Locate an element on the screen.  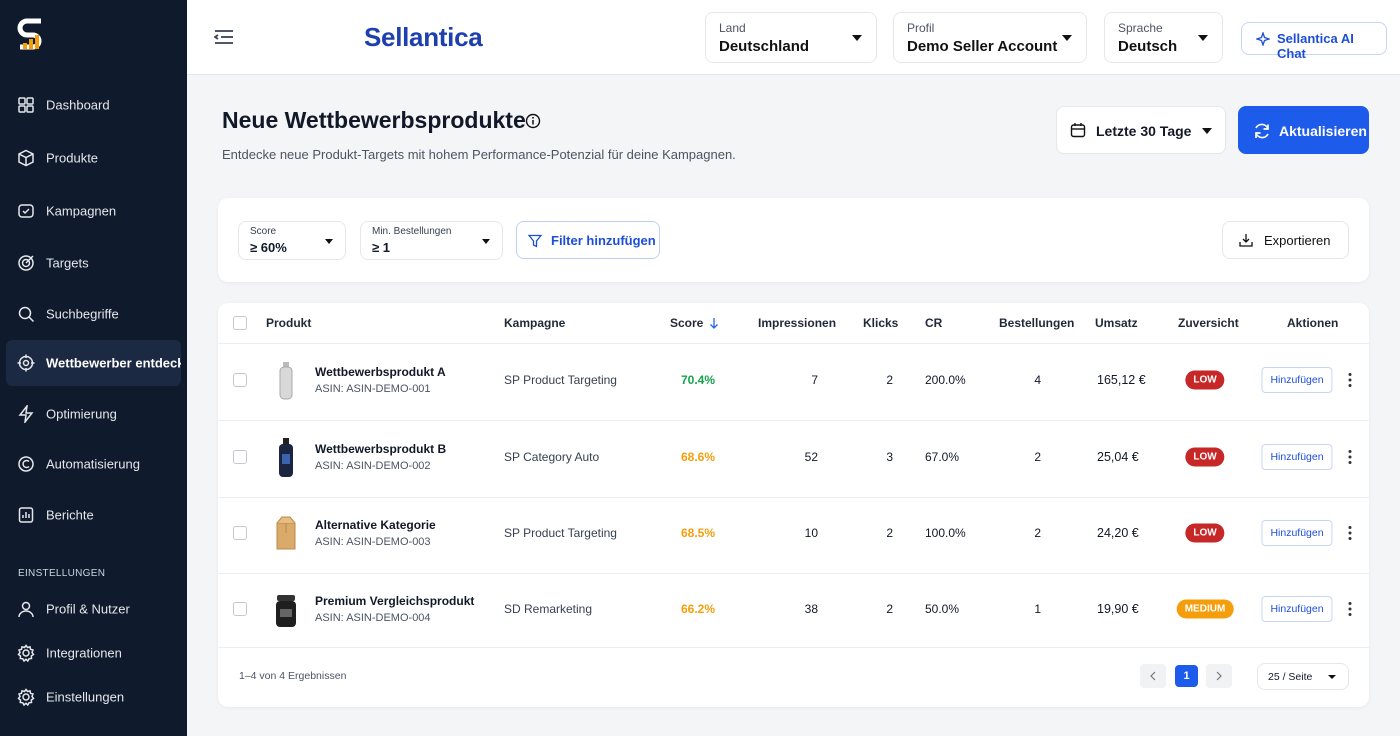
chevron is located at coordinates (1153, 676).